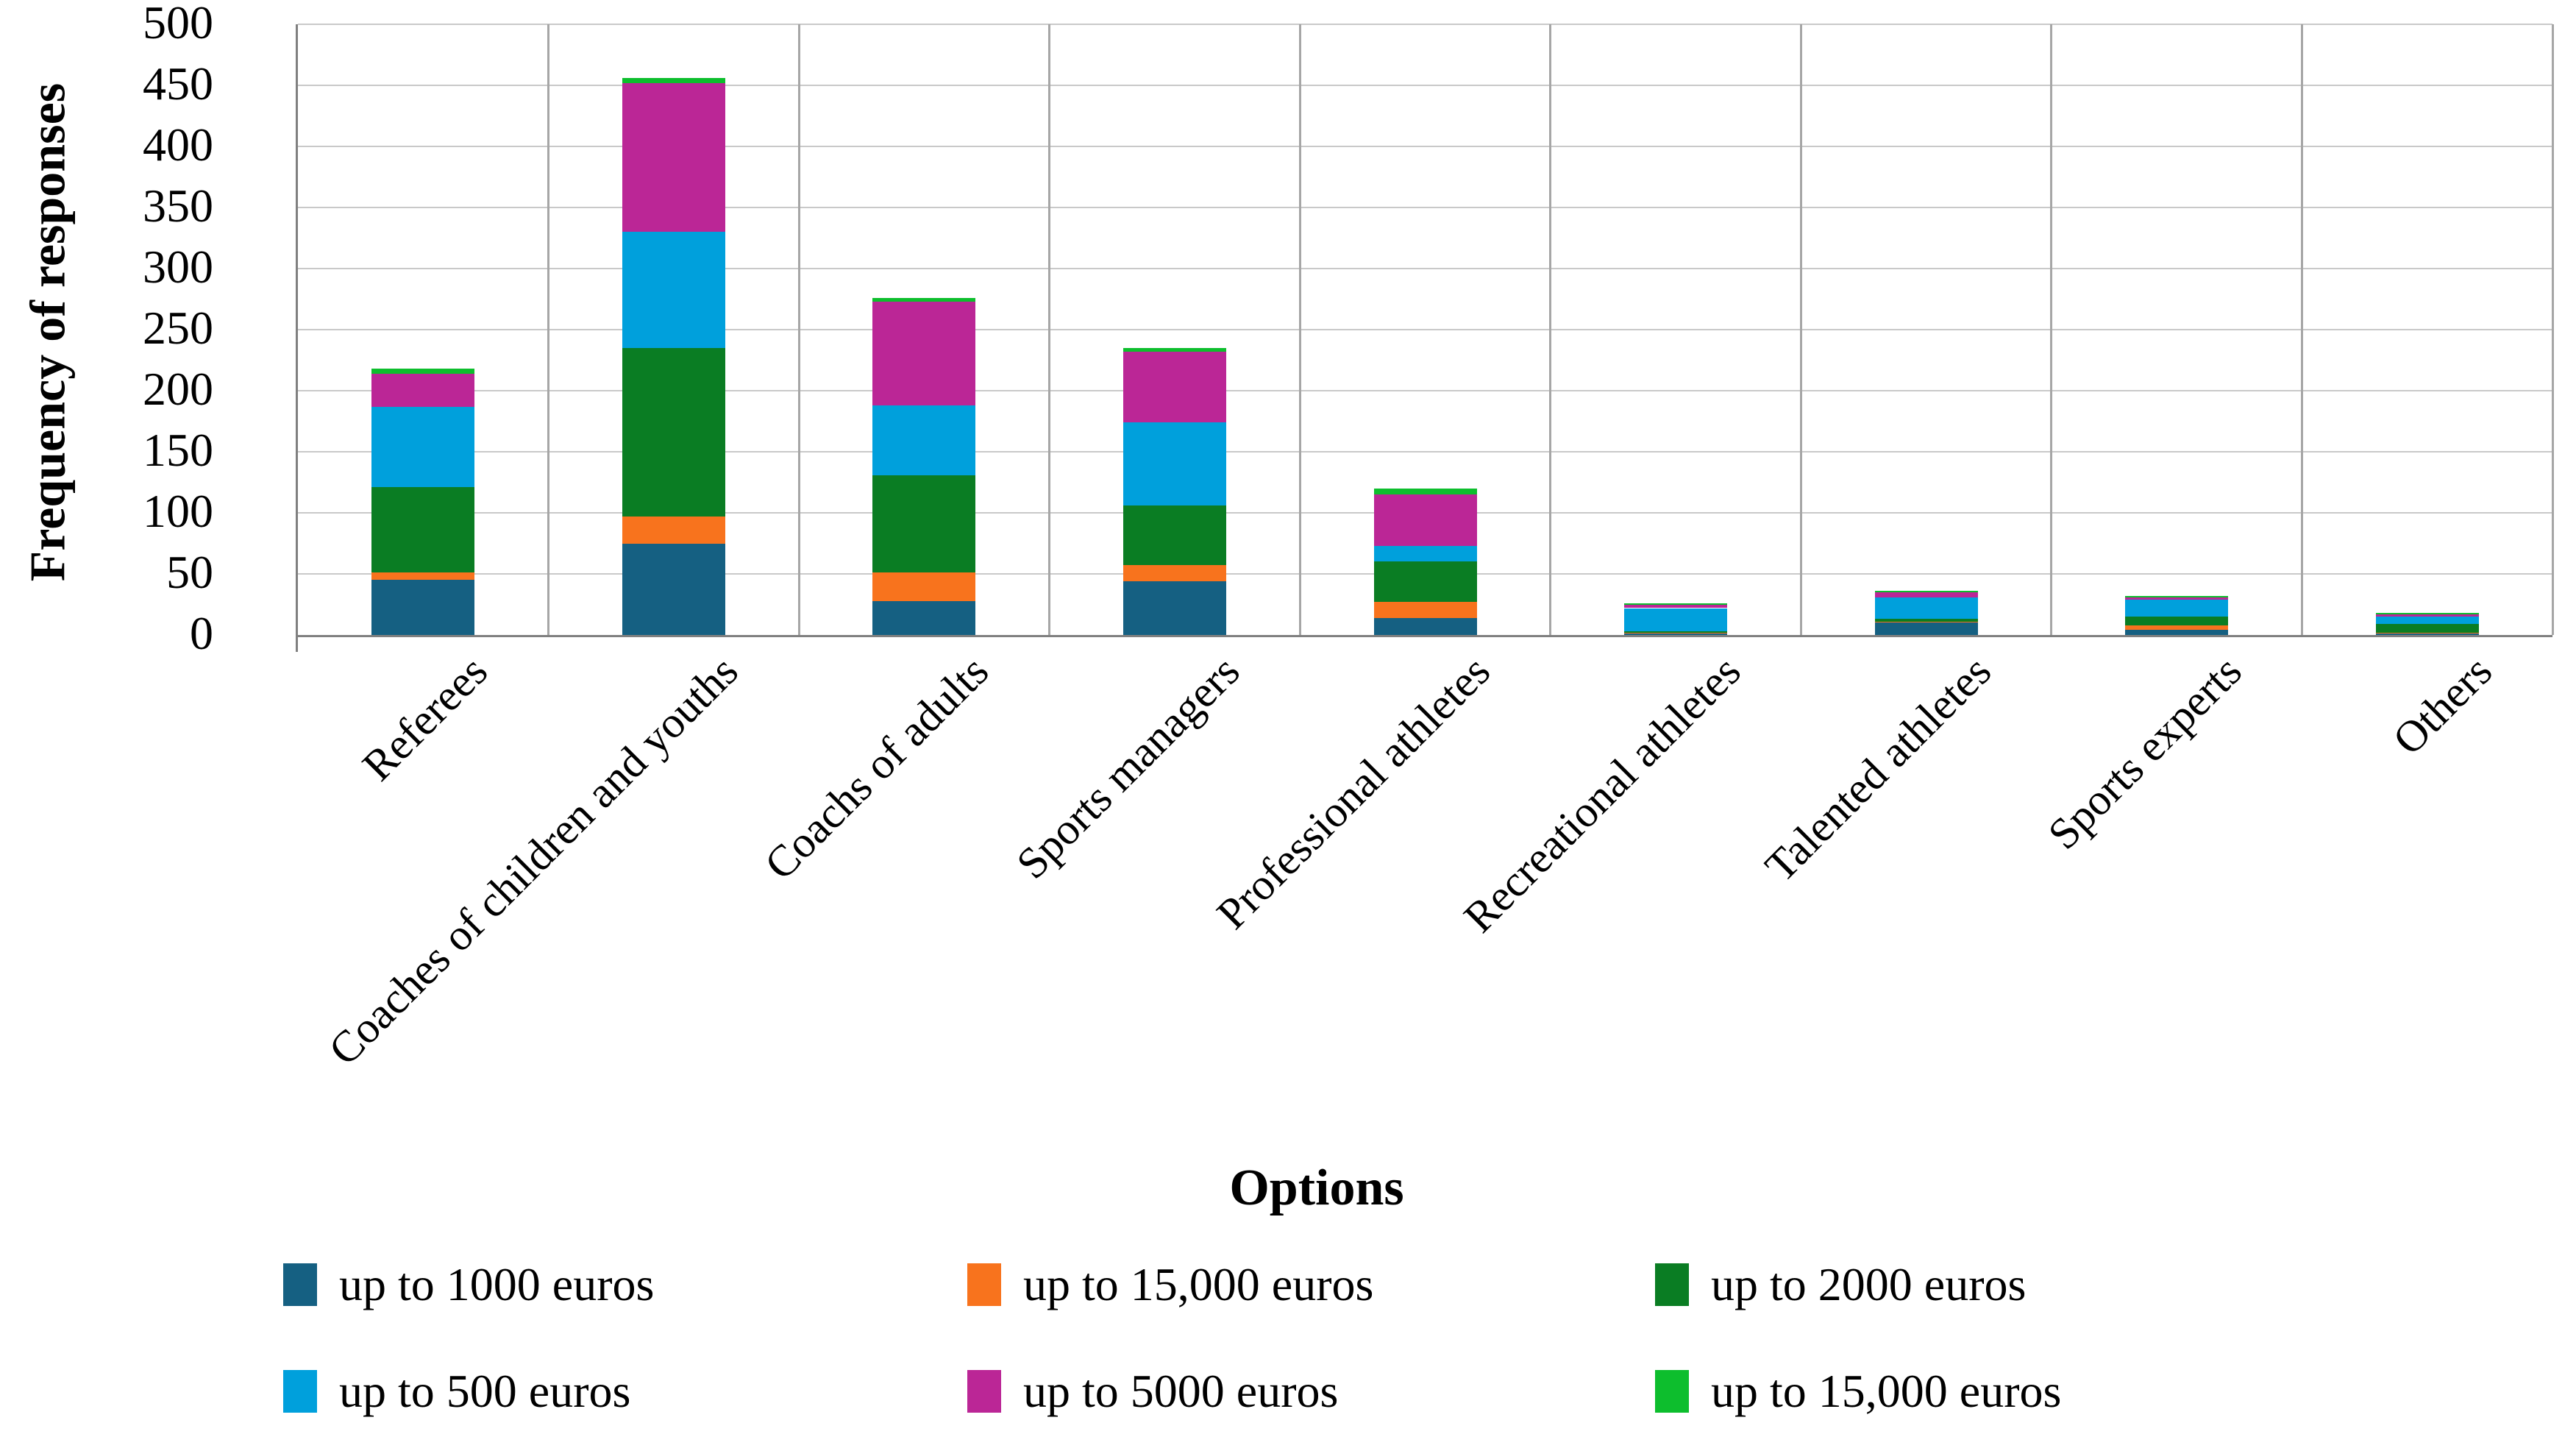 The image size is (2576, 1448). I want to click on y-tick-label: 350, so click(178, 206).